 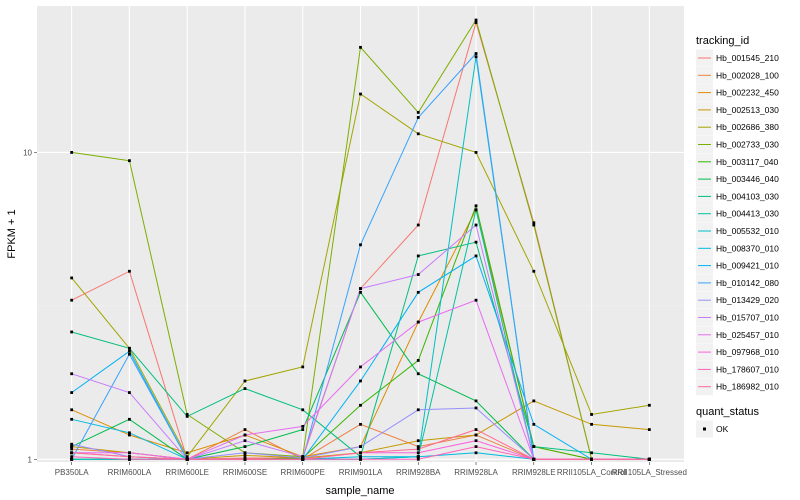 I want to click on shape-legend-title: quant_status, so click(x=727, y=412).